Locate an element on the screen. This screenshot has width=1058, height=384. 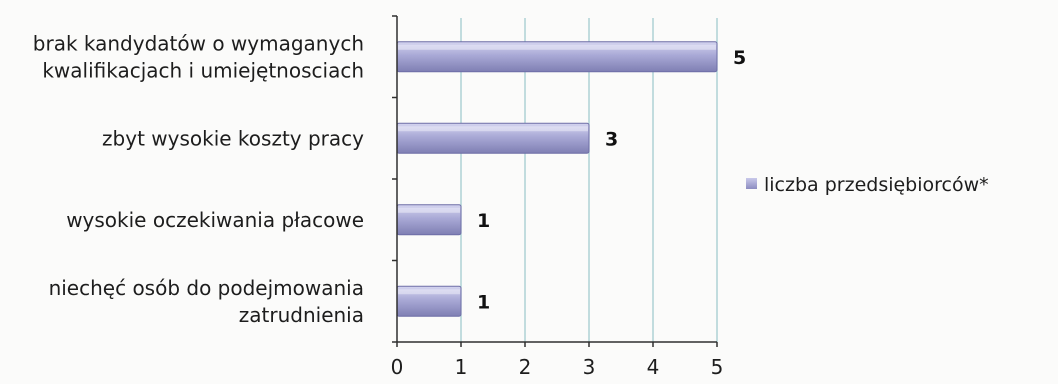
x-tick-label: 5 is located at coordinates (717, 367).